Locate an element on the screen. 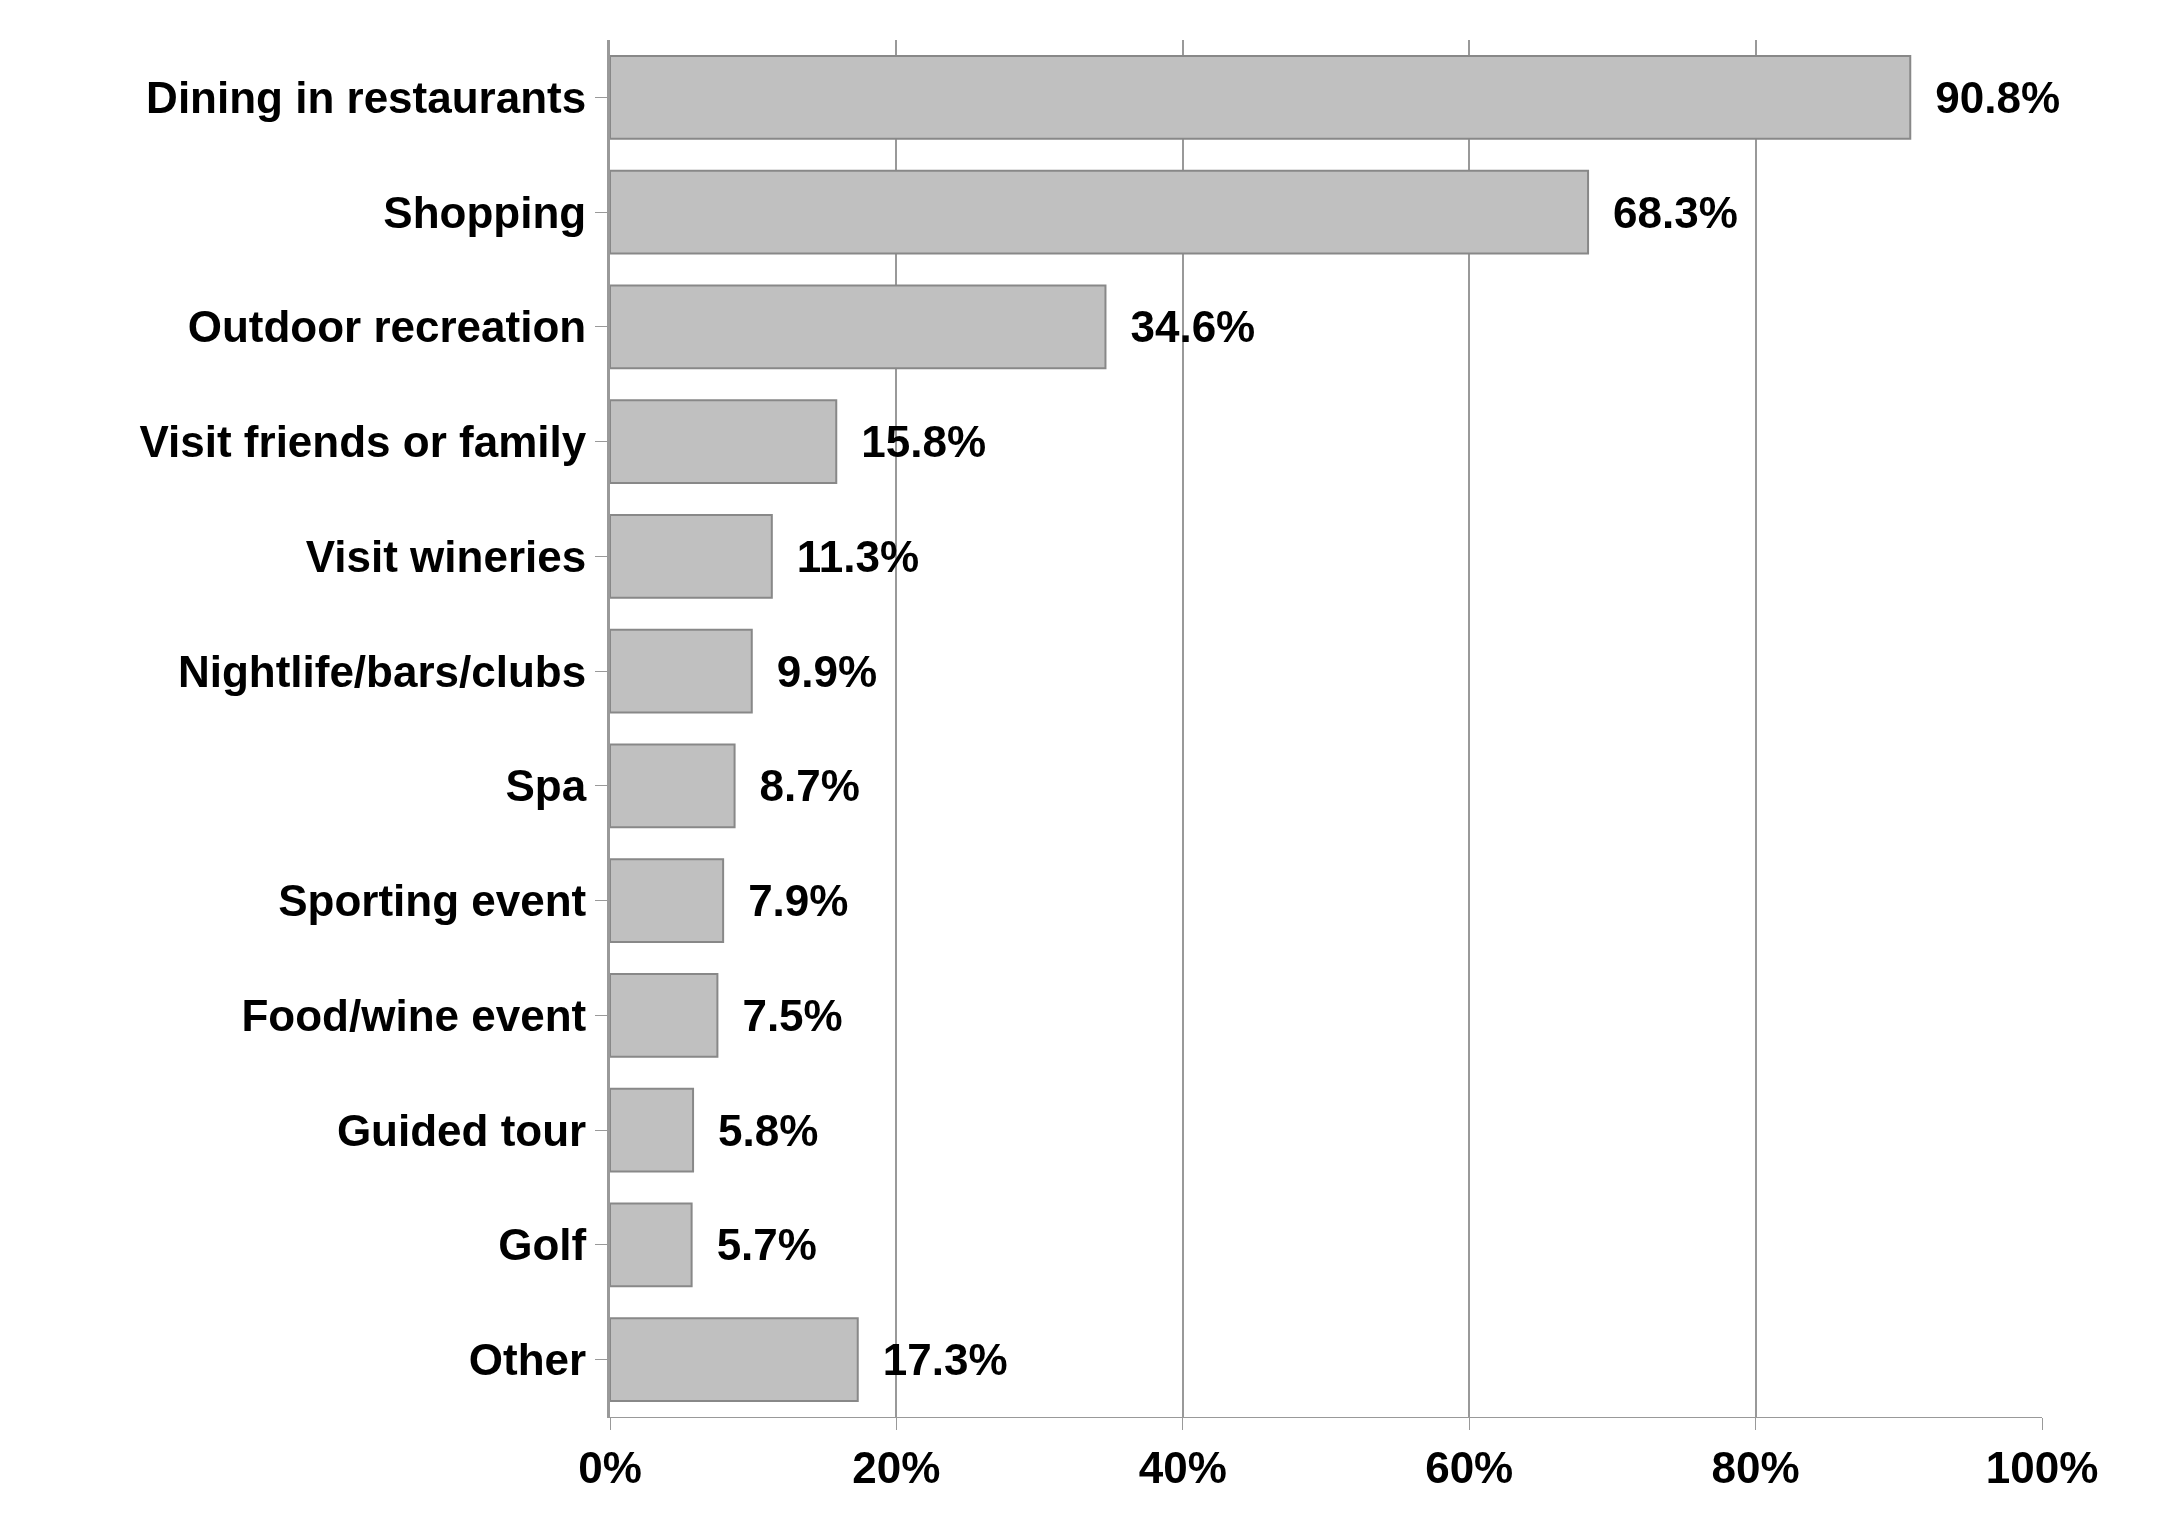 The width and height of the screenshot is (2162, 1527). y-tick-label: Golf is located at coordinates (542, 1245).